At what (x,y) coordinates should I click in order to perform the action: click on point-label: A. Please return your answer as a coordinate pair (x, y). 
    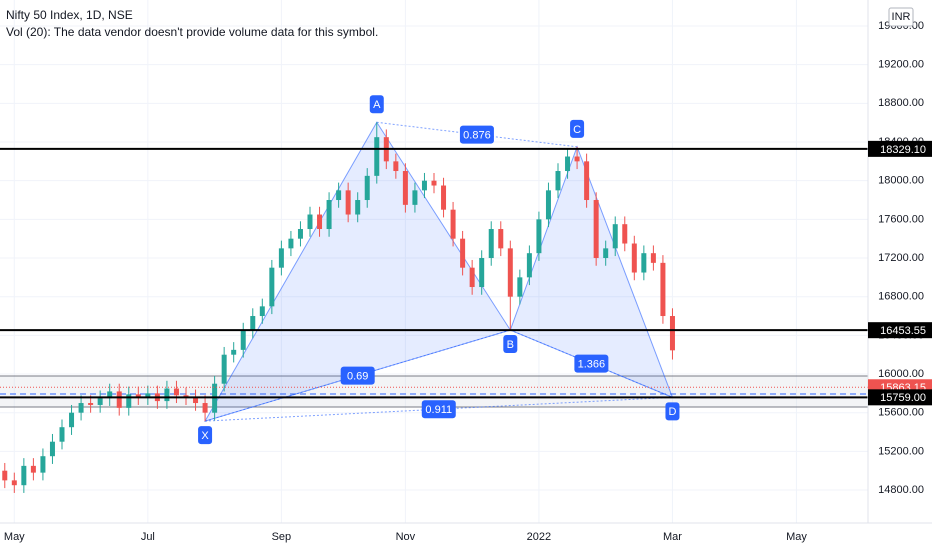
    Looking at the image, I should click on (377, 105).